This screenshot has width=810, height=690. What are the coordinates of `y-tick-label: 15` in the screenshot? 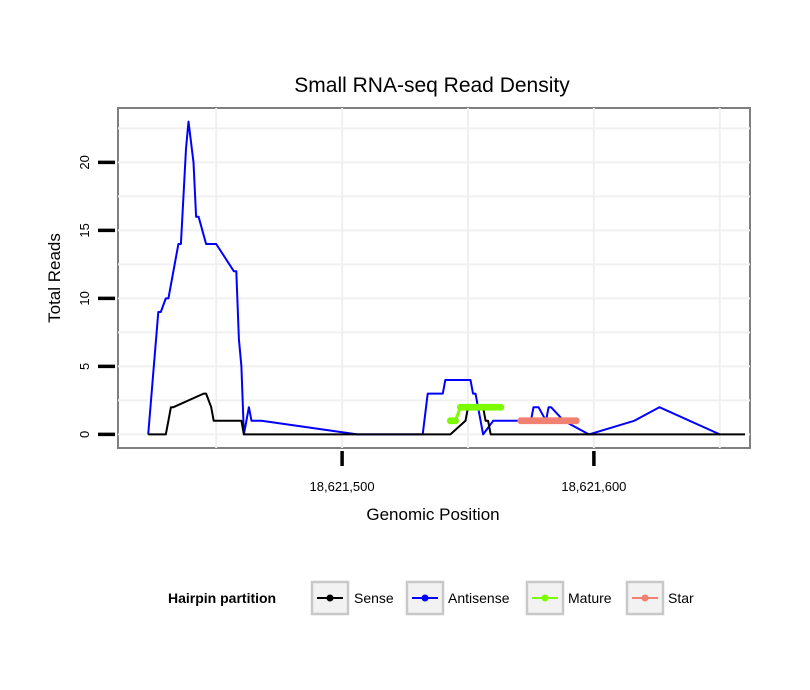 It's located at (84, 230).